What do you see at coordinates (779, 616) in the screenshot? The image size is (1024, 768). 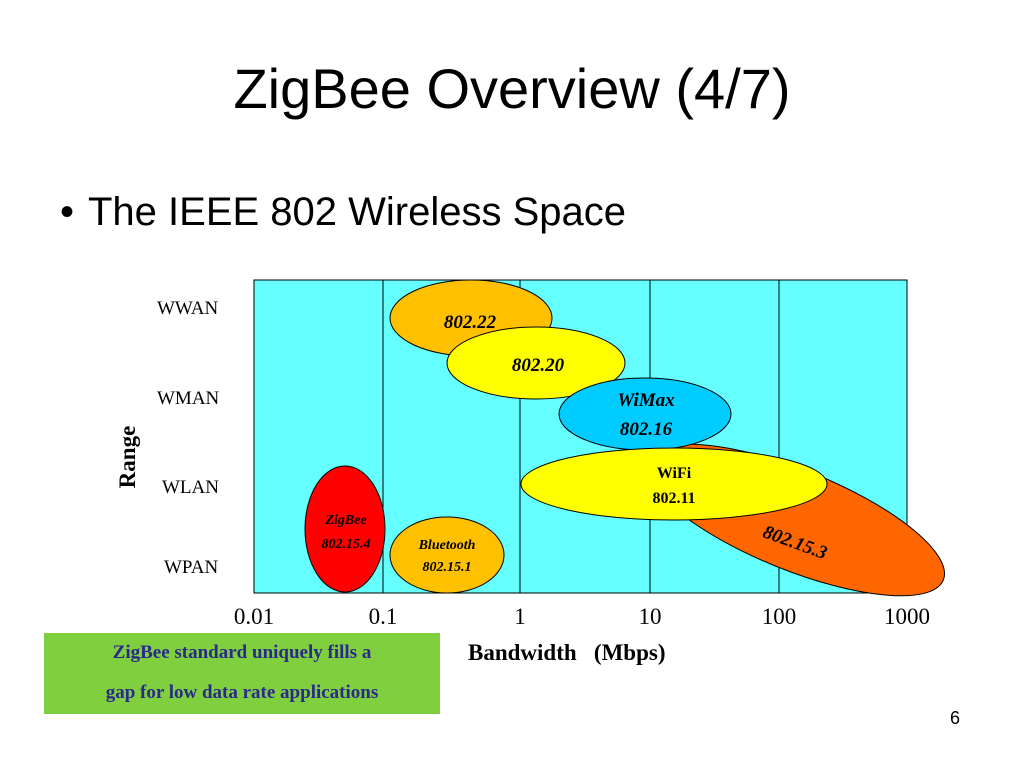 I see `x-tick-100: 100` at bounding box center [779, 616].